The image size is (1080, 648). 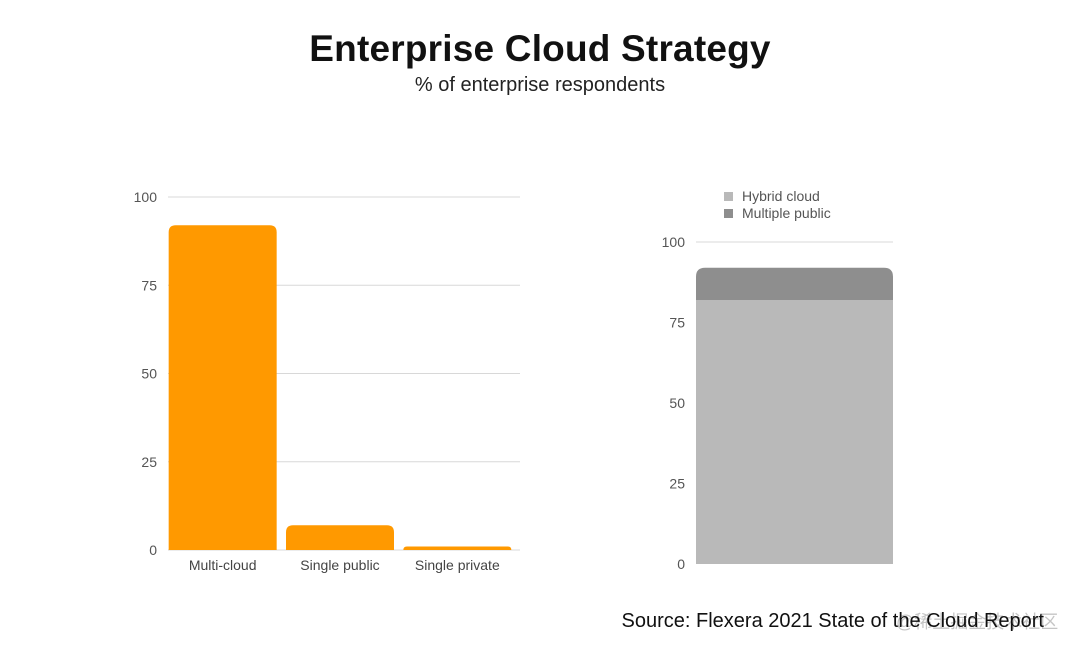 I want to click on bar-single-public, so click(x=340, y=537).